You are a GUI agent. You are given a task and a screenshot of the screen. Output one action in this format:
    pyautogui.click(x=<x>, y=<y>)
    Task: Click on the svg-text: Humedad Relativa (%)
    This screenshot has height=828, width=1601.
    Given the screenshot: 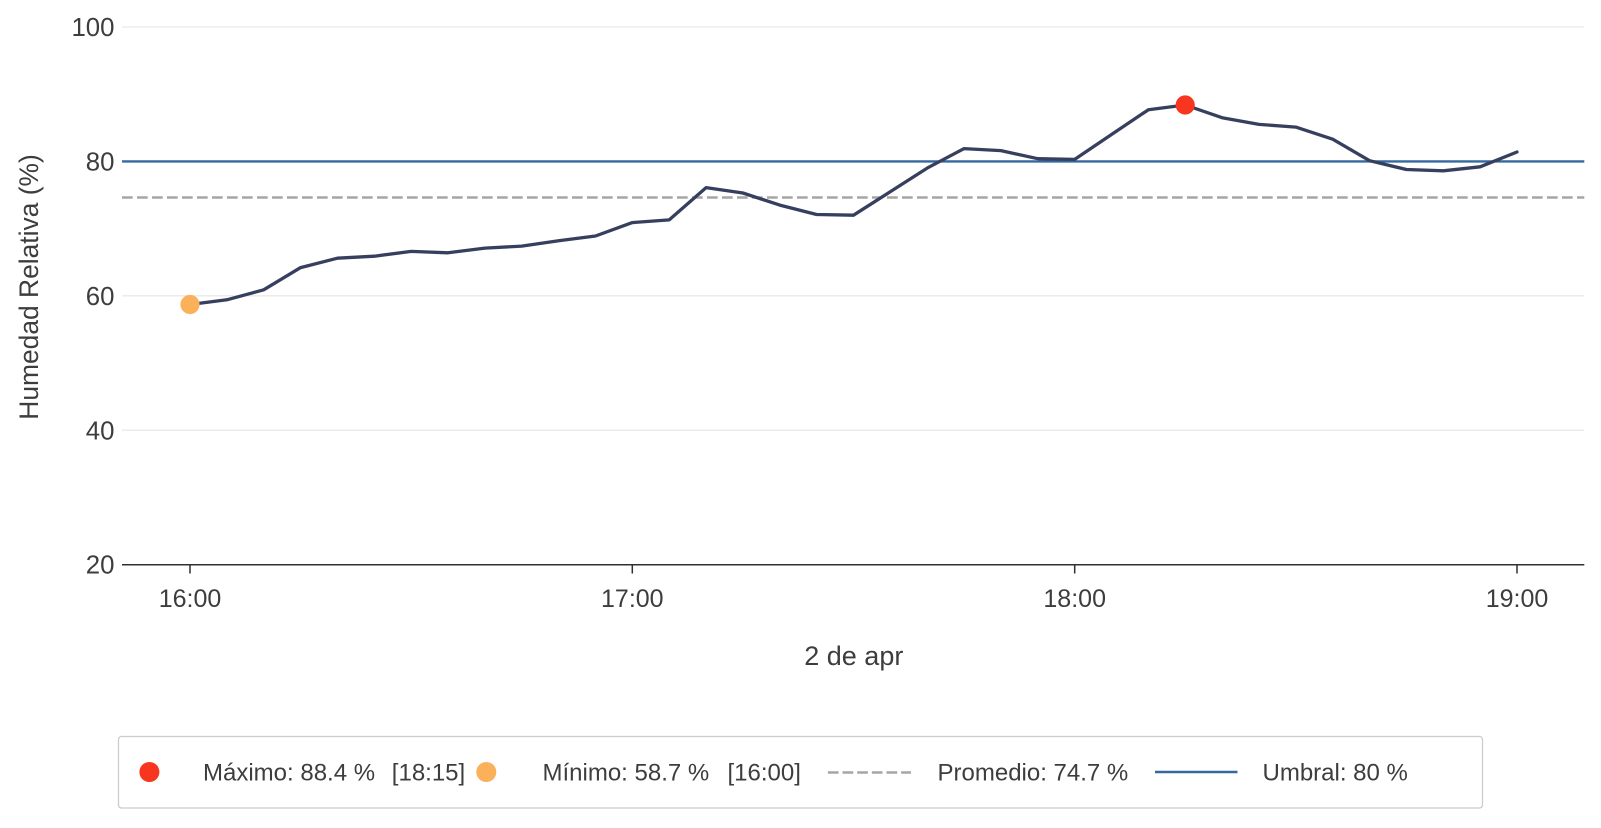 What is the action you would take?
    pyautogui.click(x=29, y=286)
    